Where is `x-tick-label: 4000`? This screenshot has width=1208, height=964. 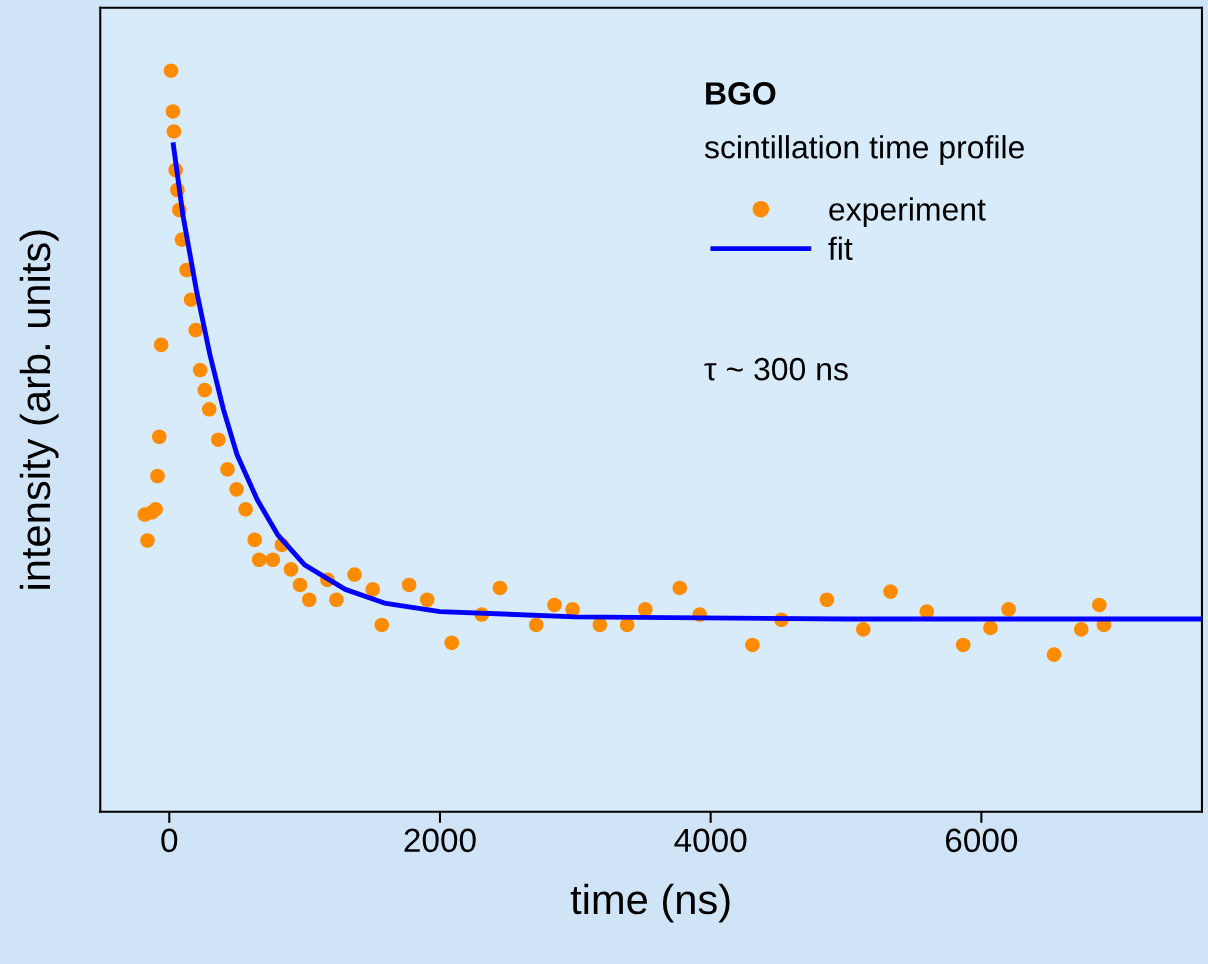 x-tick-label: 4000 is located at coordinates (710, 840).